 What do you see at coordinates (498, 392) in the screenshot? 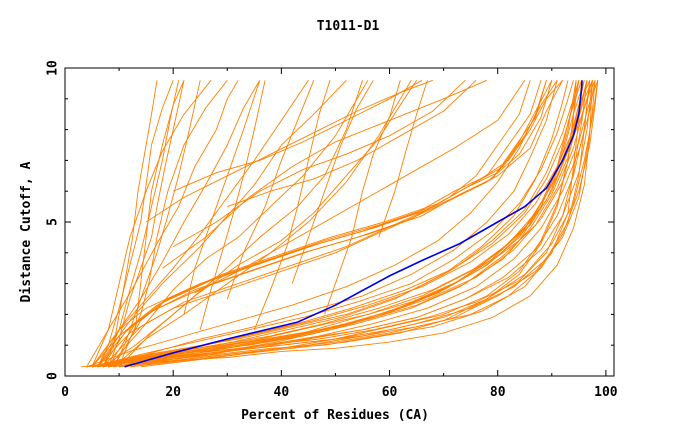
I see `x-tick-label: 80` at bounding box center [498, 392].